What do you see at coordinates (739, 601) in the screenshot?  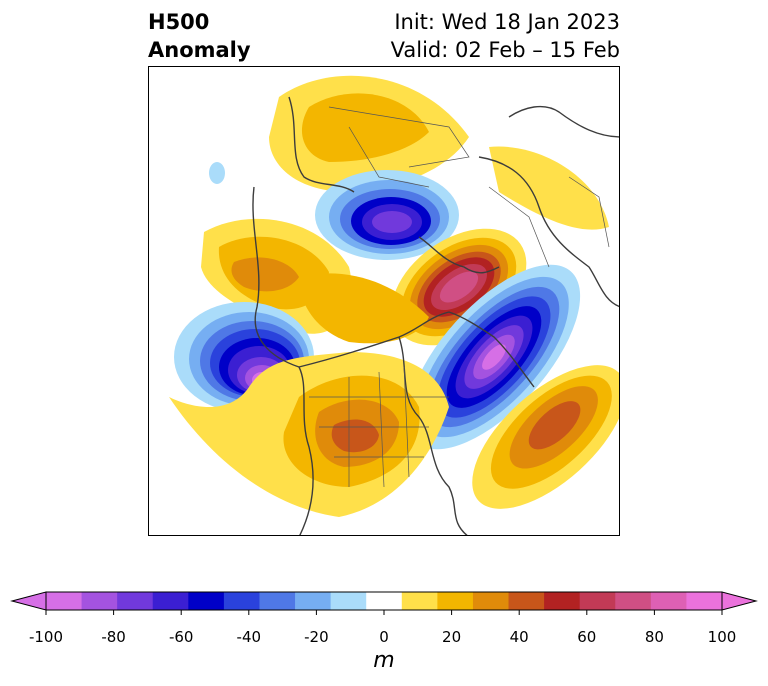 I see `colorbar-max-arrow` at bounding box center [739, 601].